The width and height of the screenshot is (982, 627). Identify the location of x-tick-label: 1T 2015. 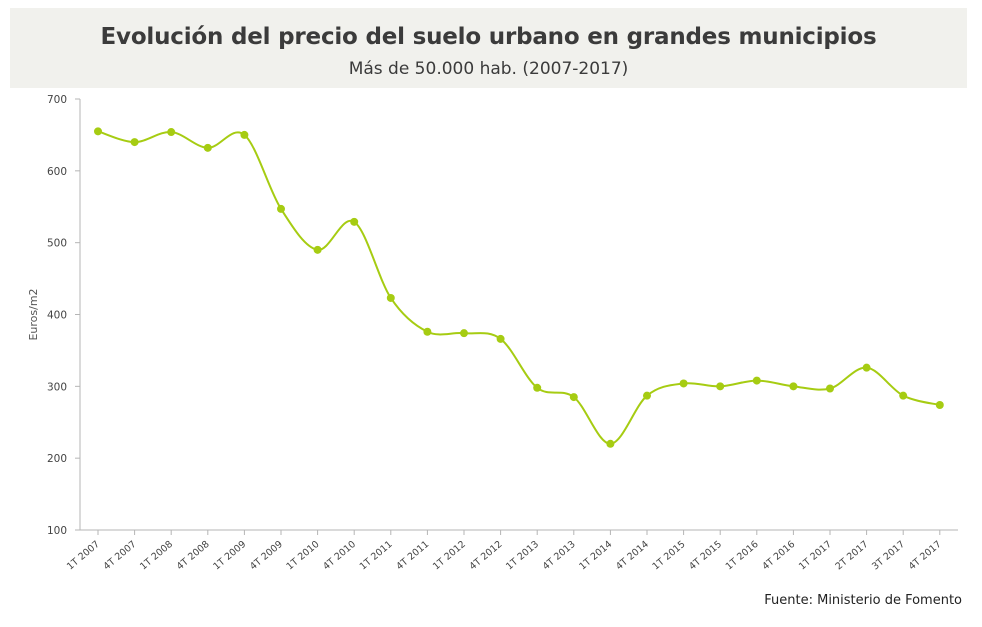
(669, 556).